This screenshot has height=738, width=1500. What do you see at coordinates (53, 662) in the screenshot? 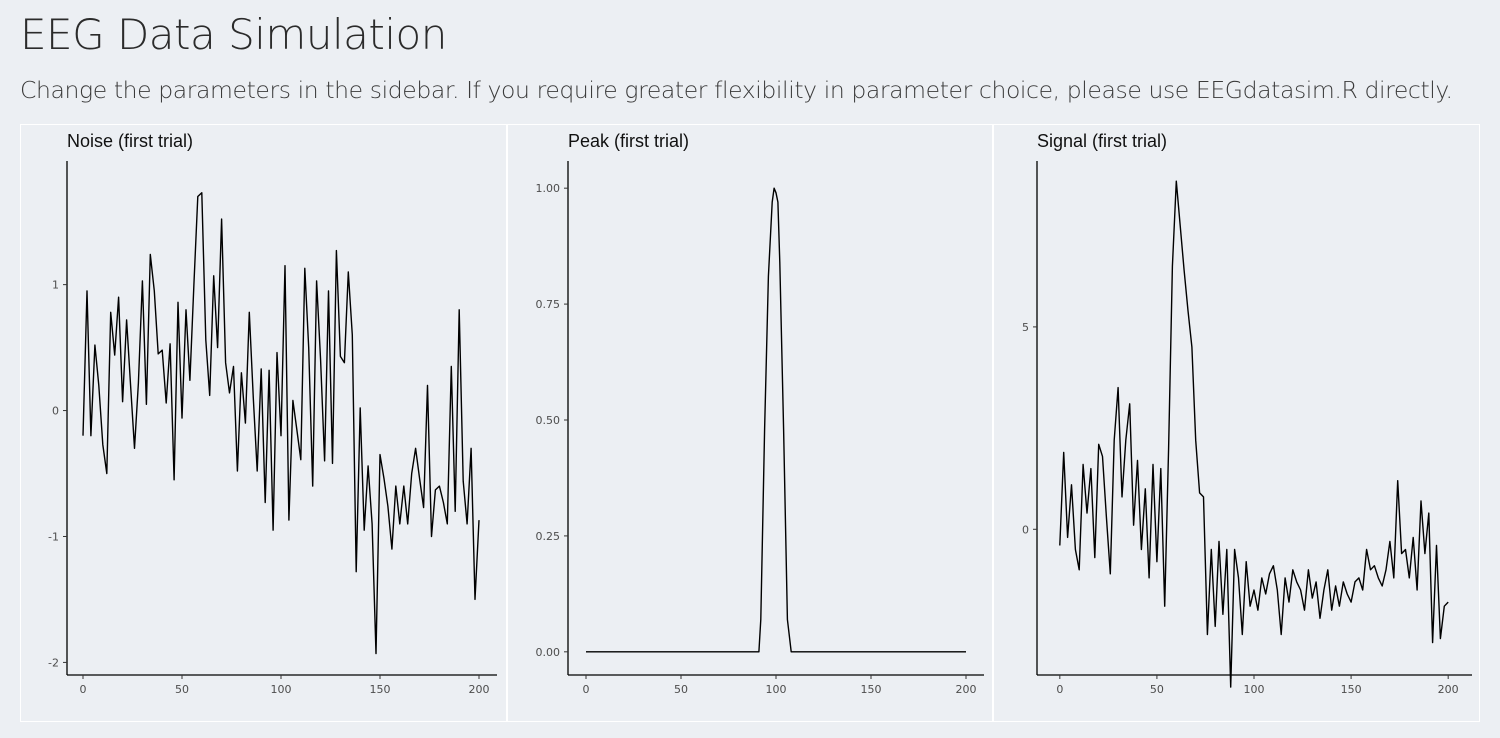
I see `y-tick-label: -2` at bounding box center [53, 662].